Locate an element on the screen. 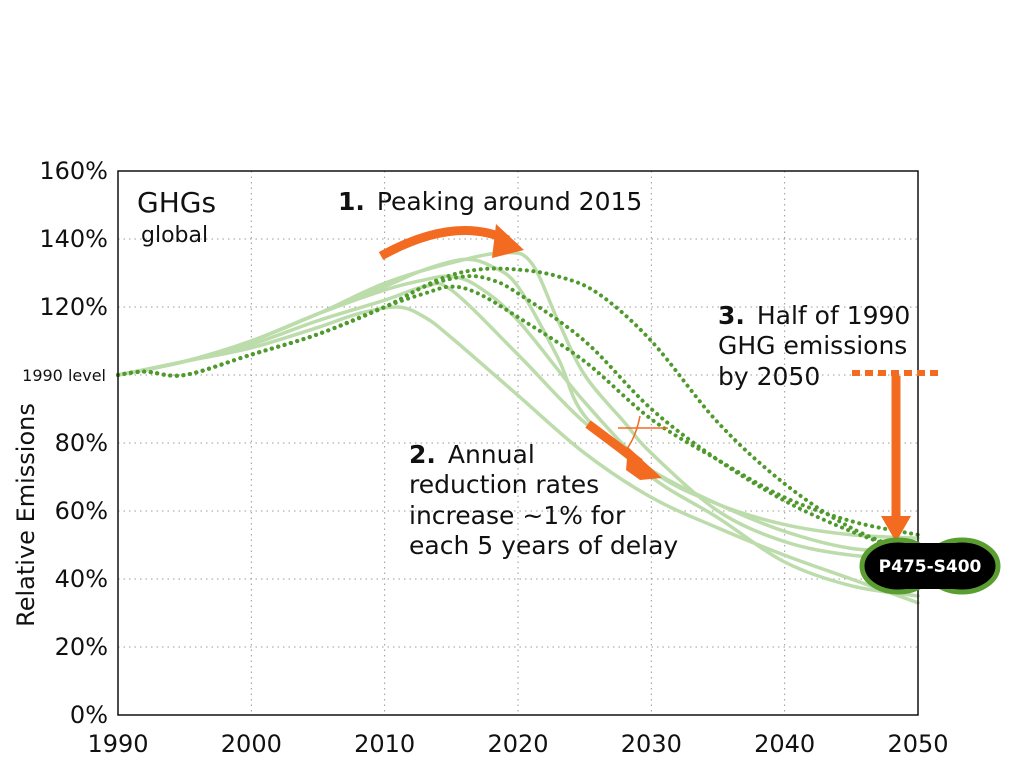 The height and width of the screenshot is (768, 1024). chart-subtitle: global is located at coordinates (174, 235).